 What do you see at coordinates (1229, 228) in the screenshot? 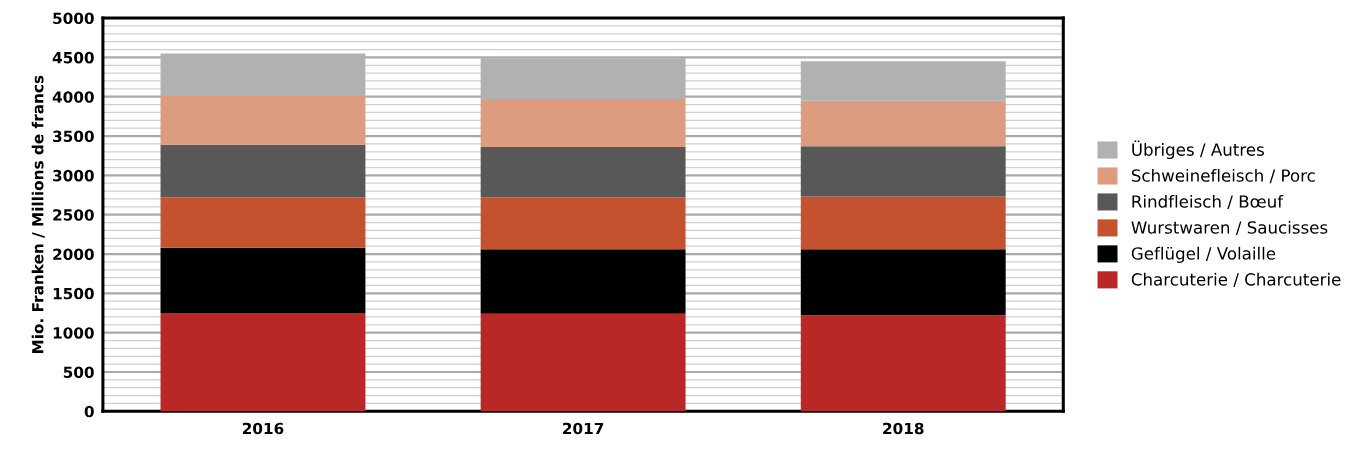
I see `legend-label: Wurstwaren / Saucisses` at bounding box center [1229, 228].